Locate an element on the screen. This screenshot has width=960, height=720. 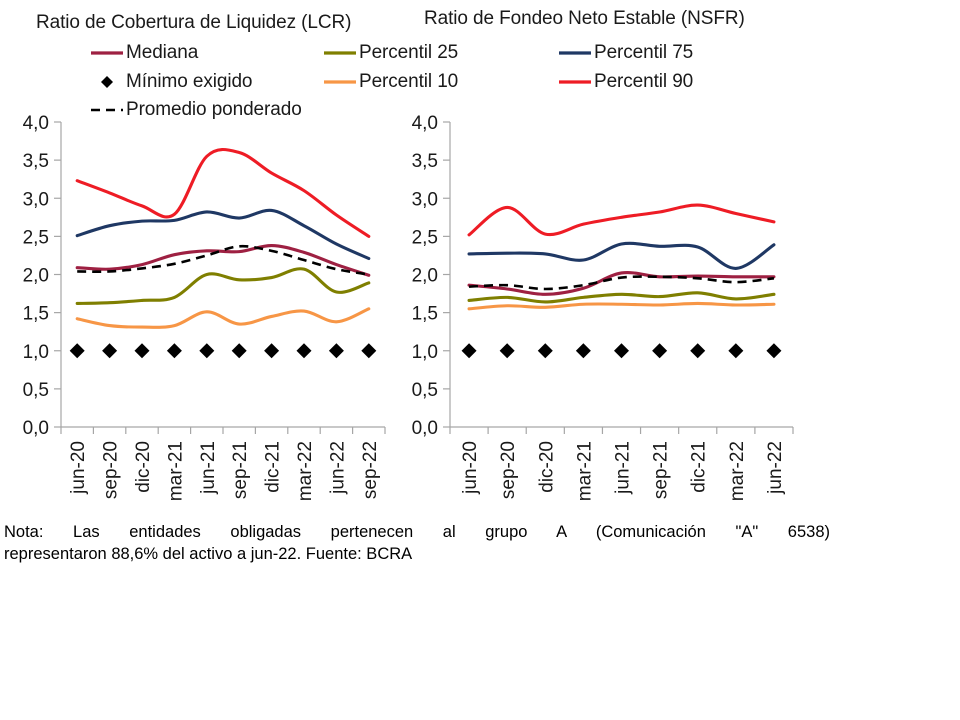
legend-item-label: Percentil 90 is located at coordinates (644, 81).